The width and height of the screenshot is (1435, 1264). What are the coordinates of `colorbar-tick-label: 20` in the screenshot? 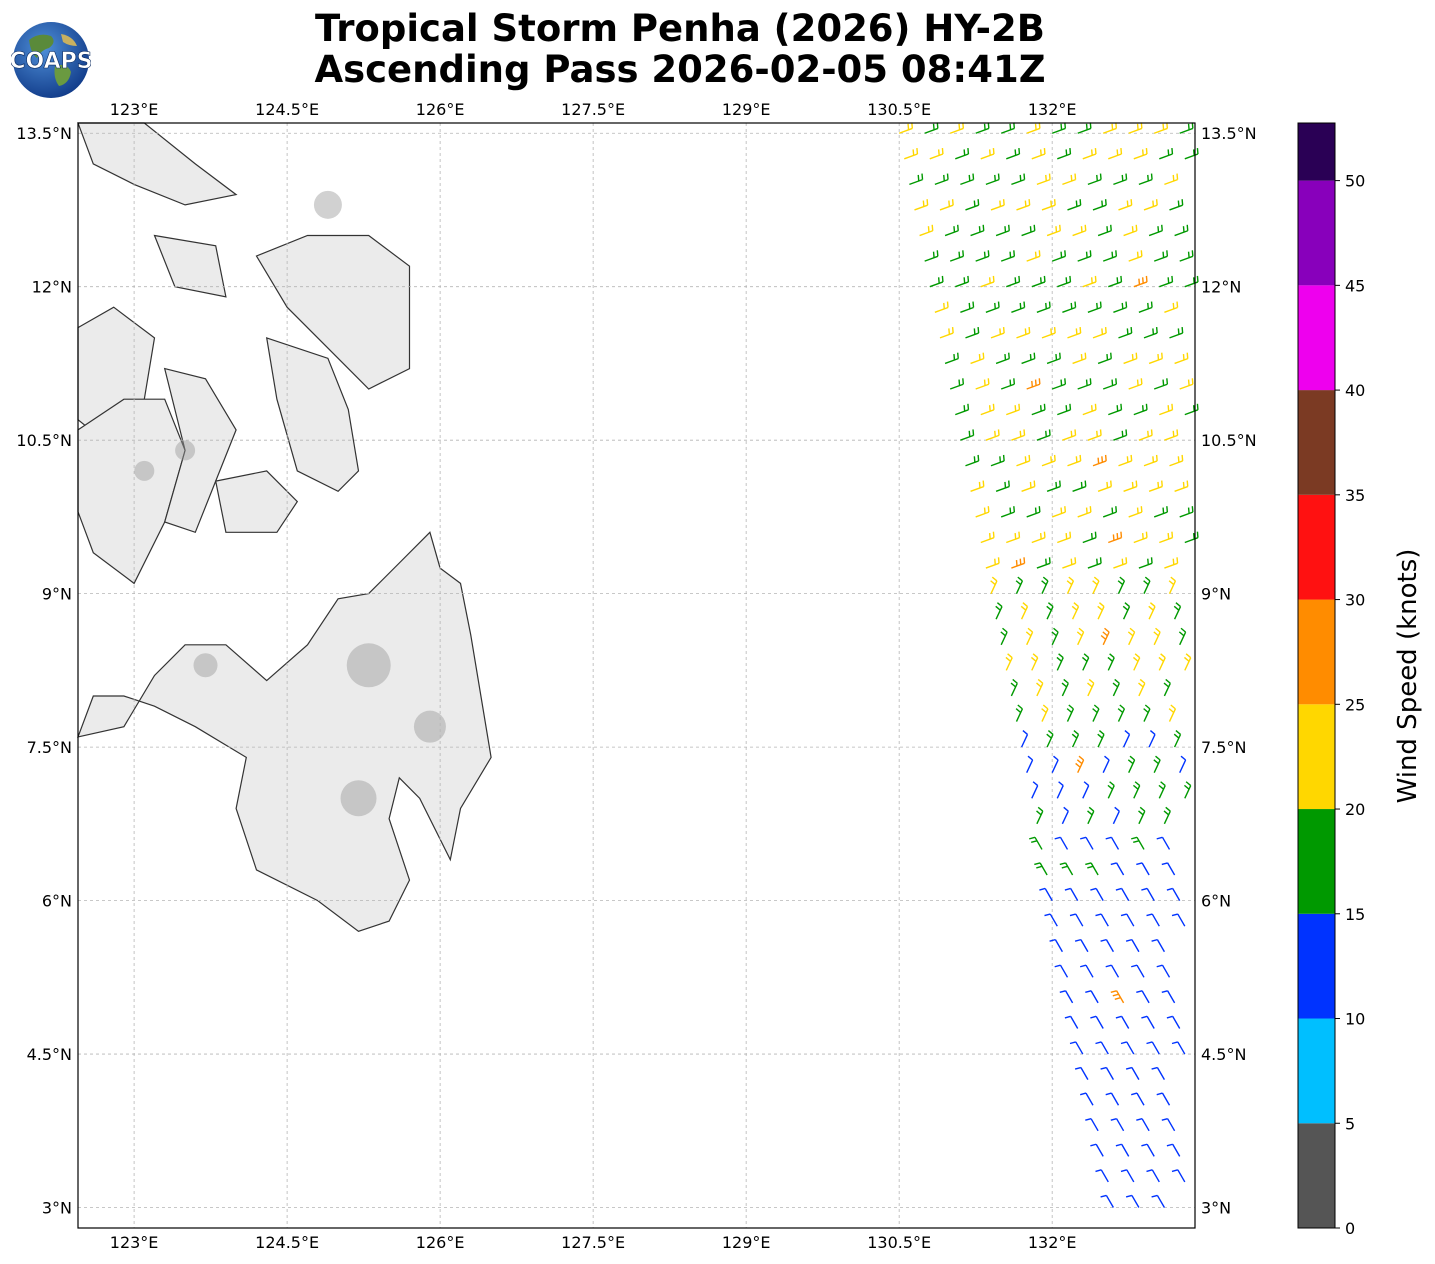 It's located at (1355, 809).